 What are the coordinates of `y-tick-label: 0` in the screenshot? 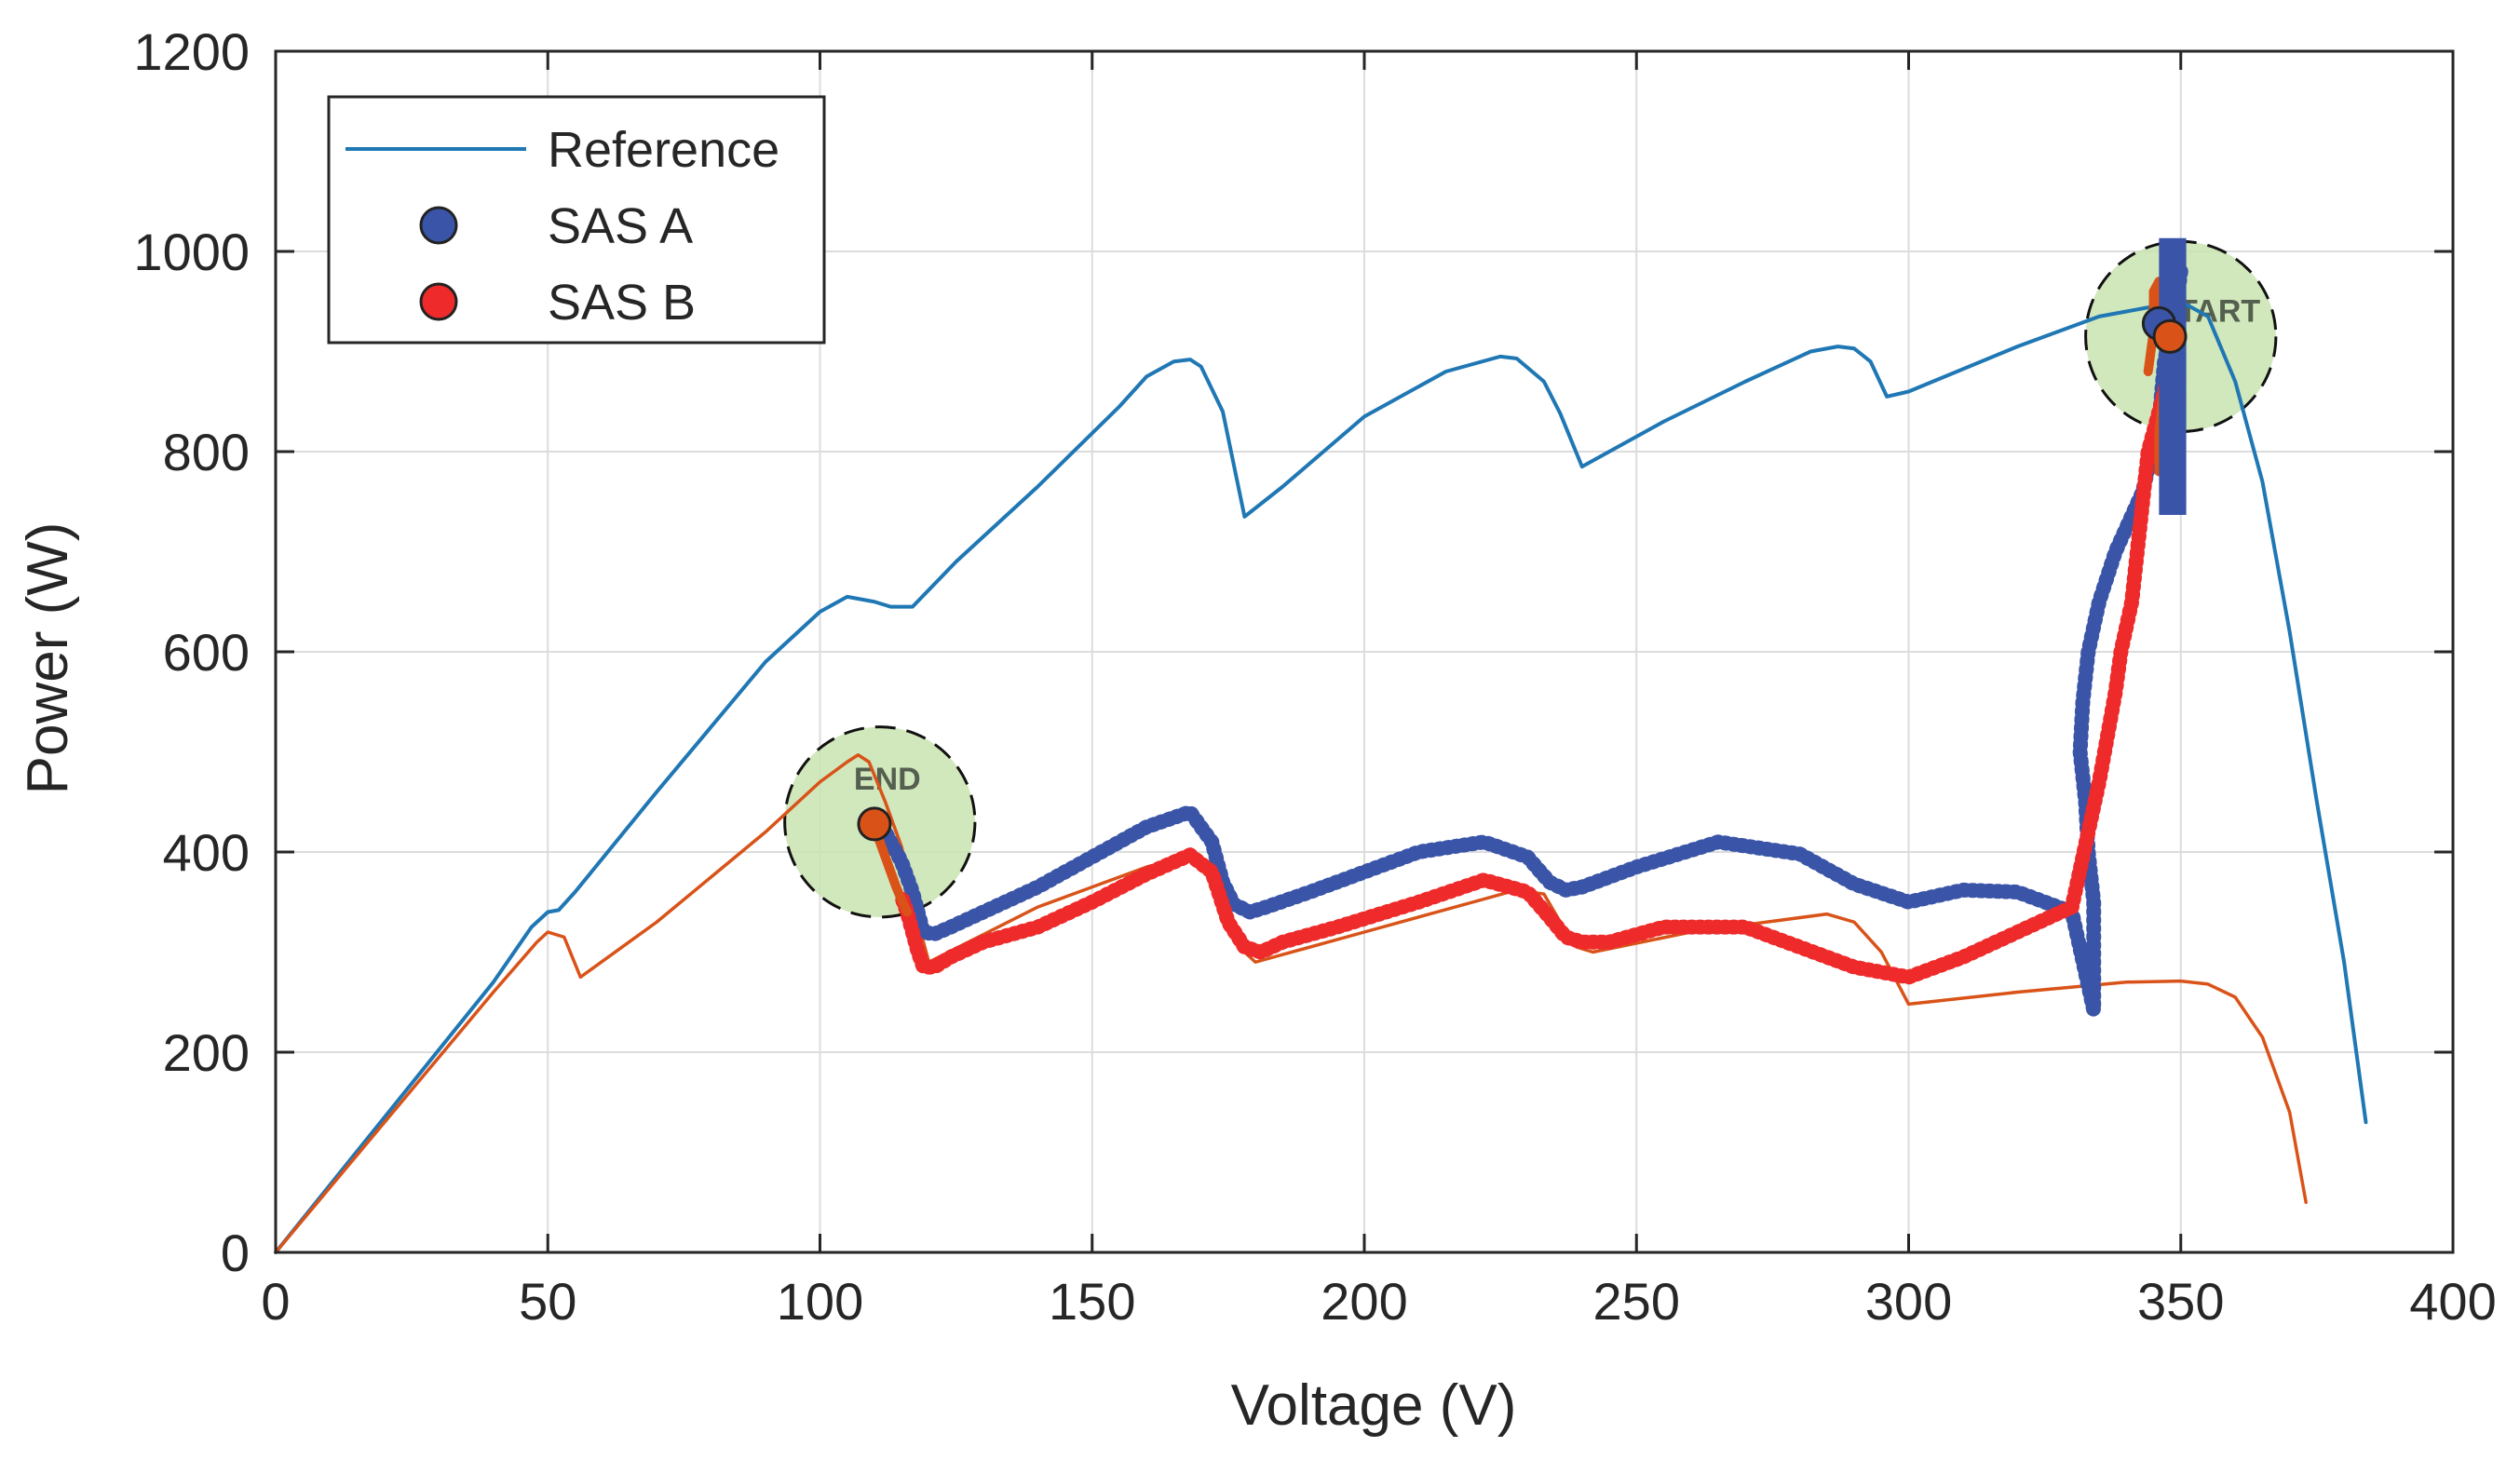 It's located at (235, 1253).